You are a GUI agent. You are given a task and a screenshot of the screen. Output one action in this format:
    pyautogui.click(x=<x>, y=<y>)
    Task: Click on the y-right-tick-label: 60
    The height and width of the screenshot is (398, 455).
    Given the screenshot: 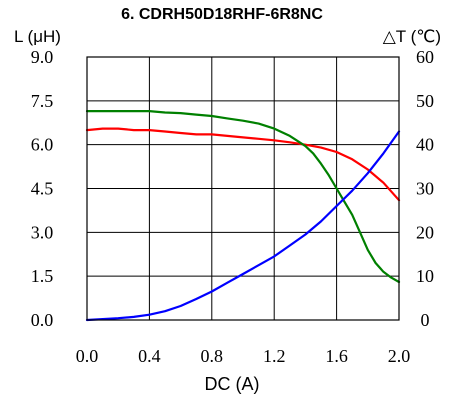 What is the action you would take?
    pyautogui.click(x=425, y=57)
    